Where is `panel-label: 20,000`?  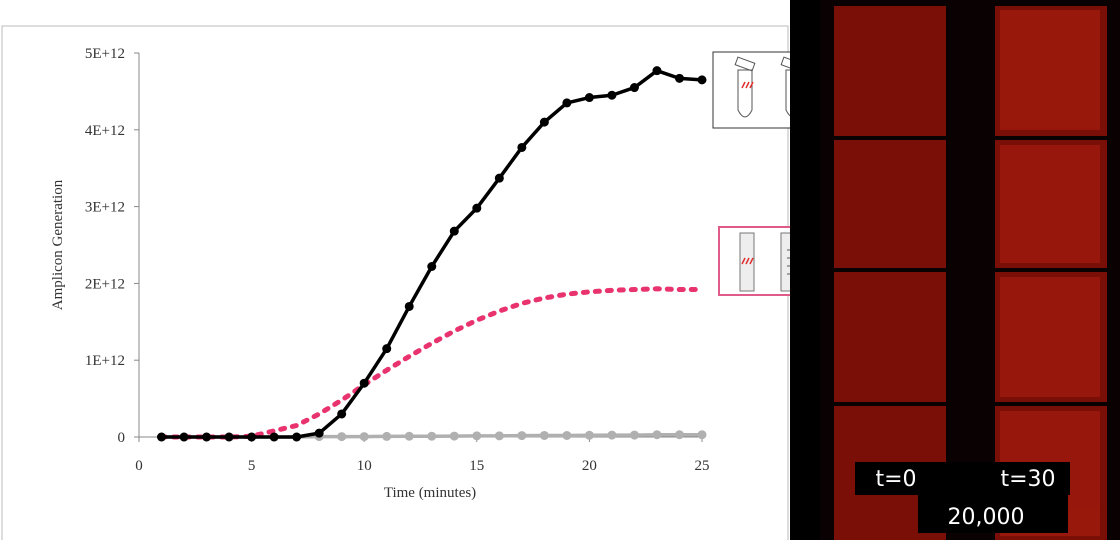
panel-label: 20,000 is located at coordinates (986, 517).